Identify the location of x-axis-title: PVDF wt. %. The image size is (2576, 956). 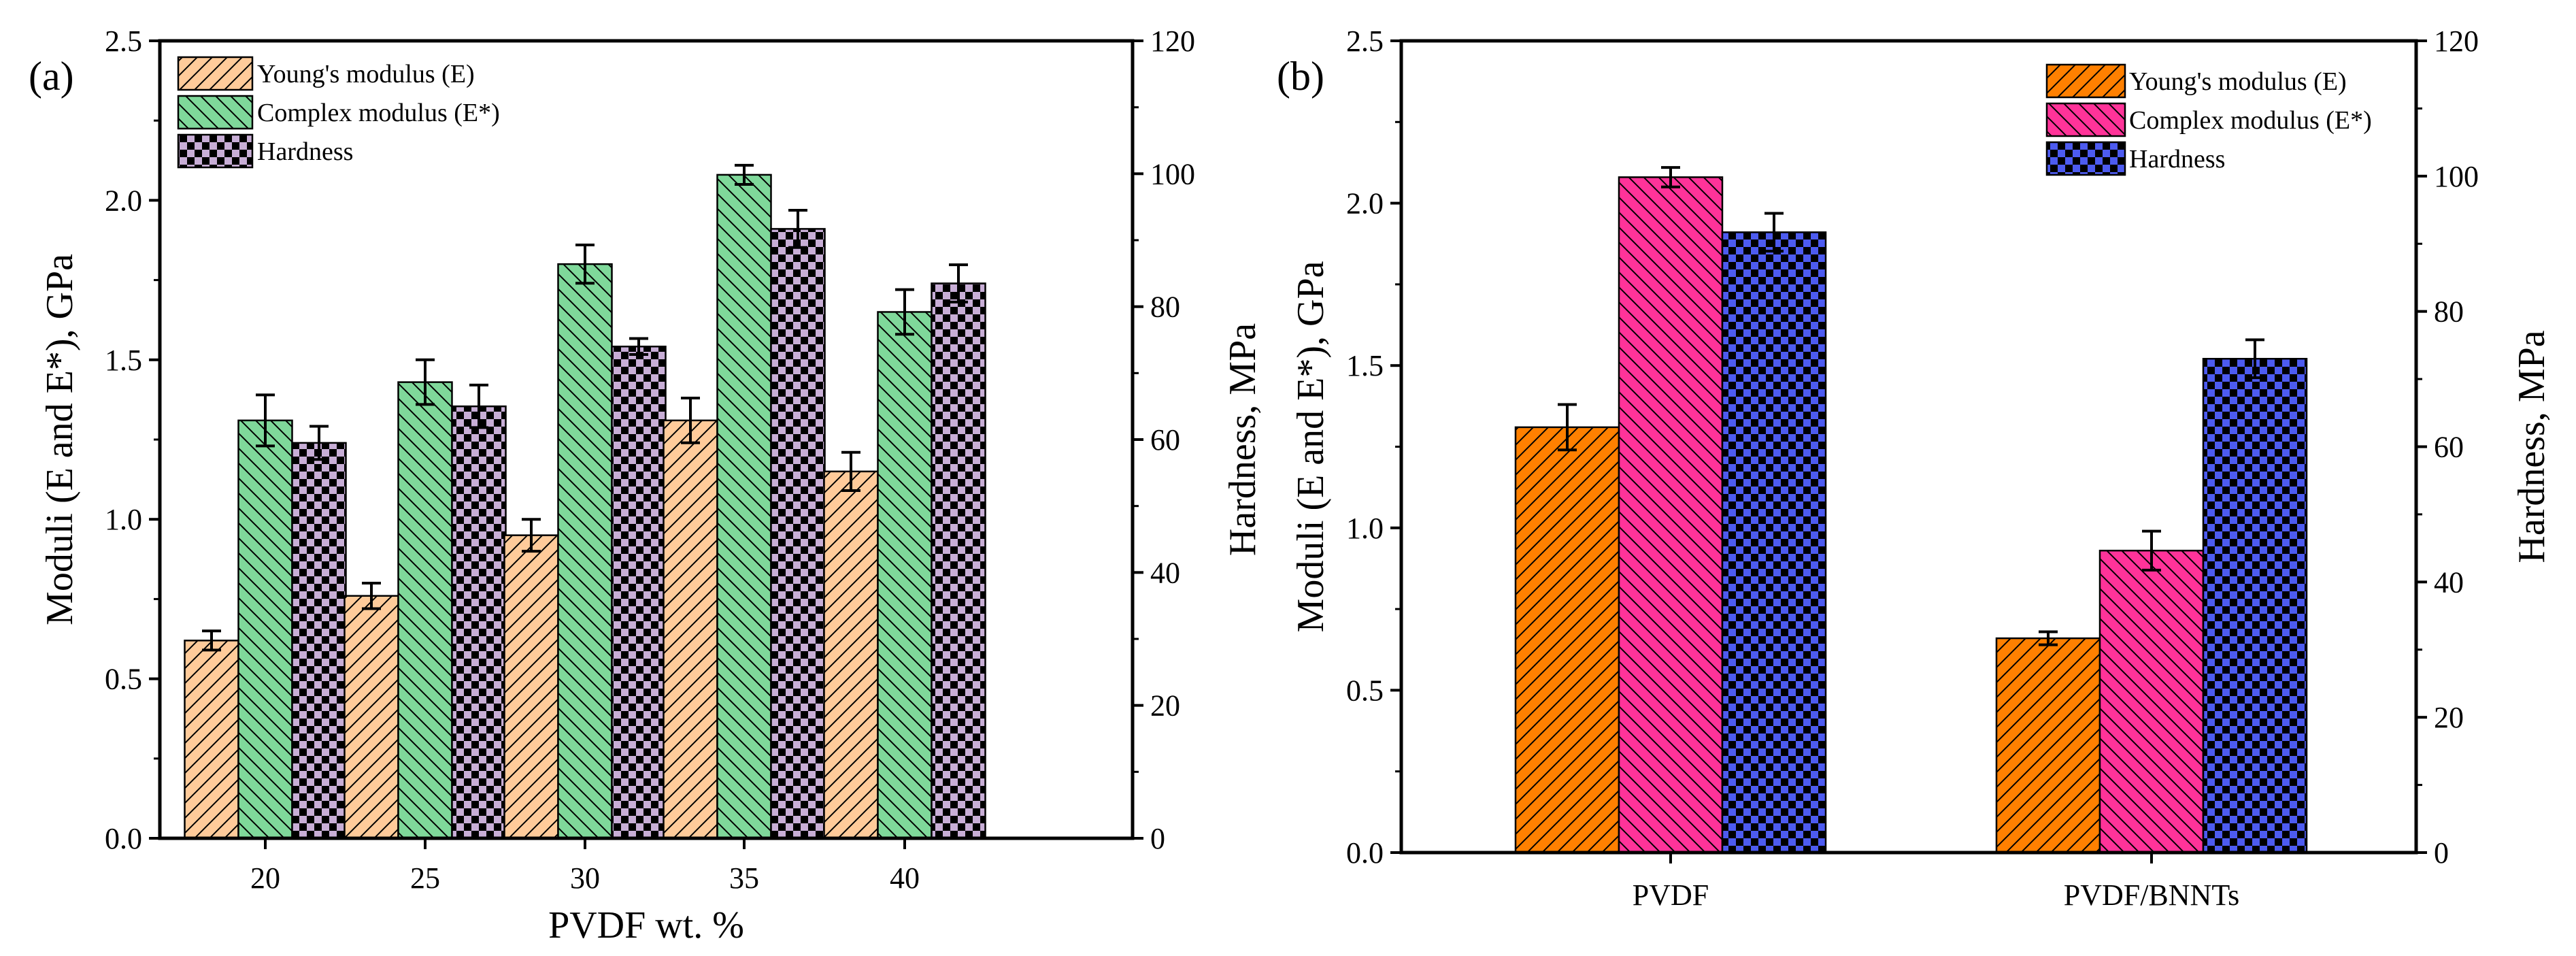
(646, 925).